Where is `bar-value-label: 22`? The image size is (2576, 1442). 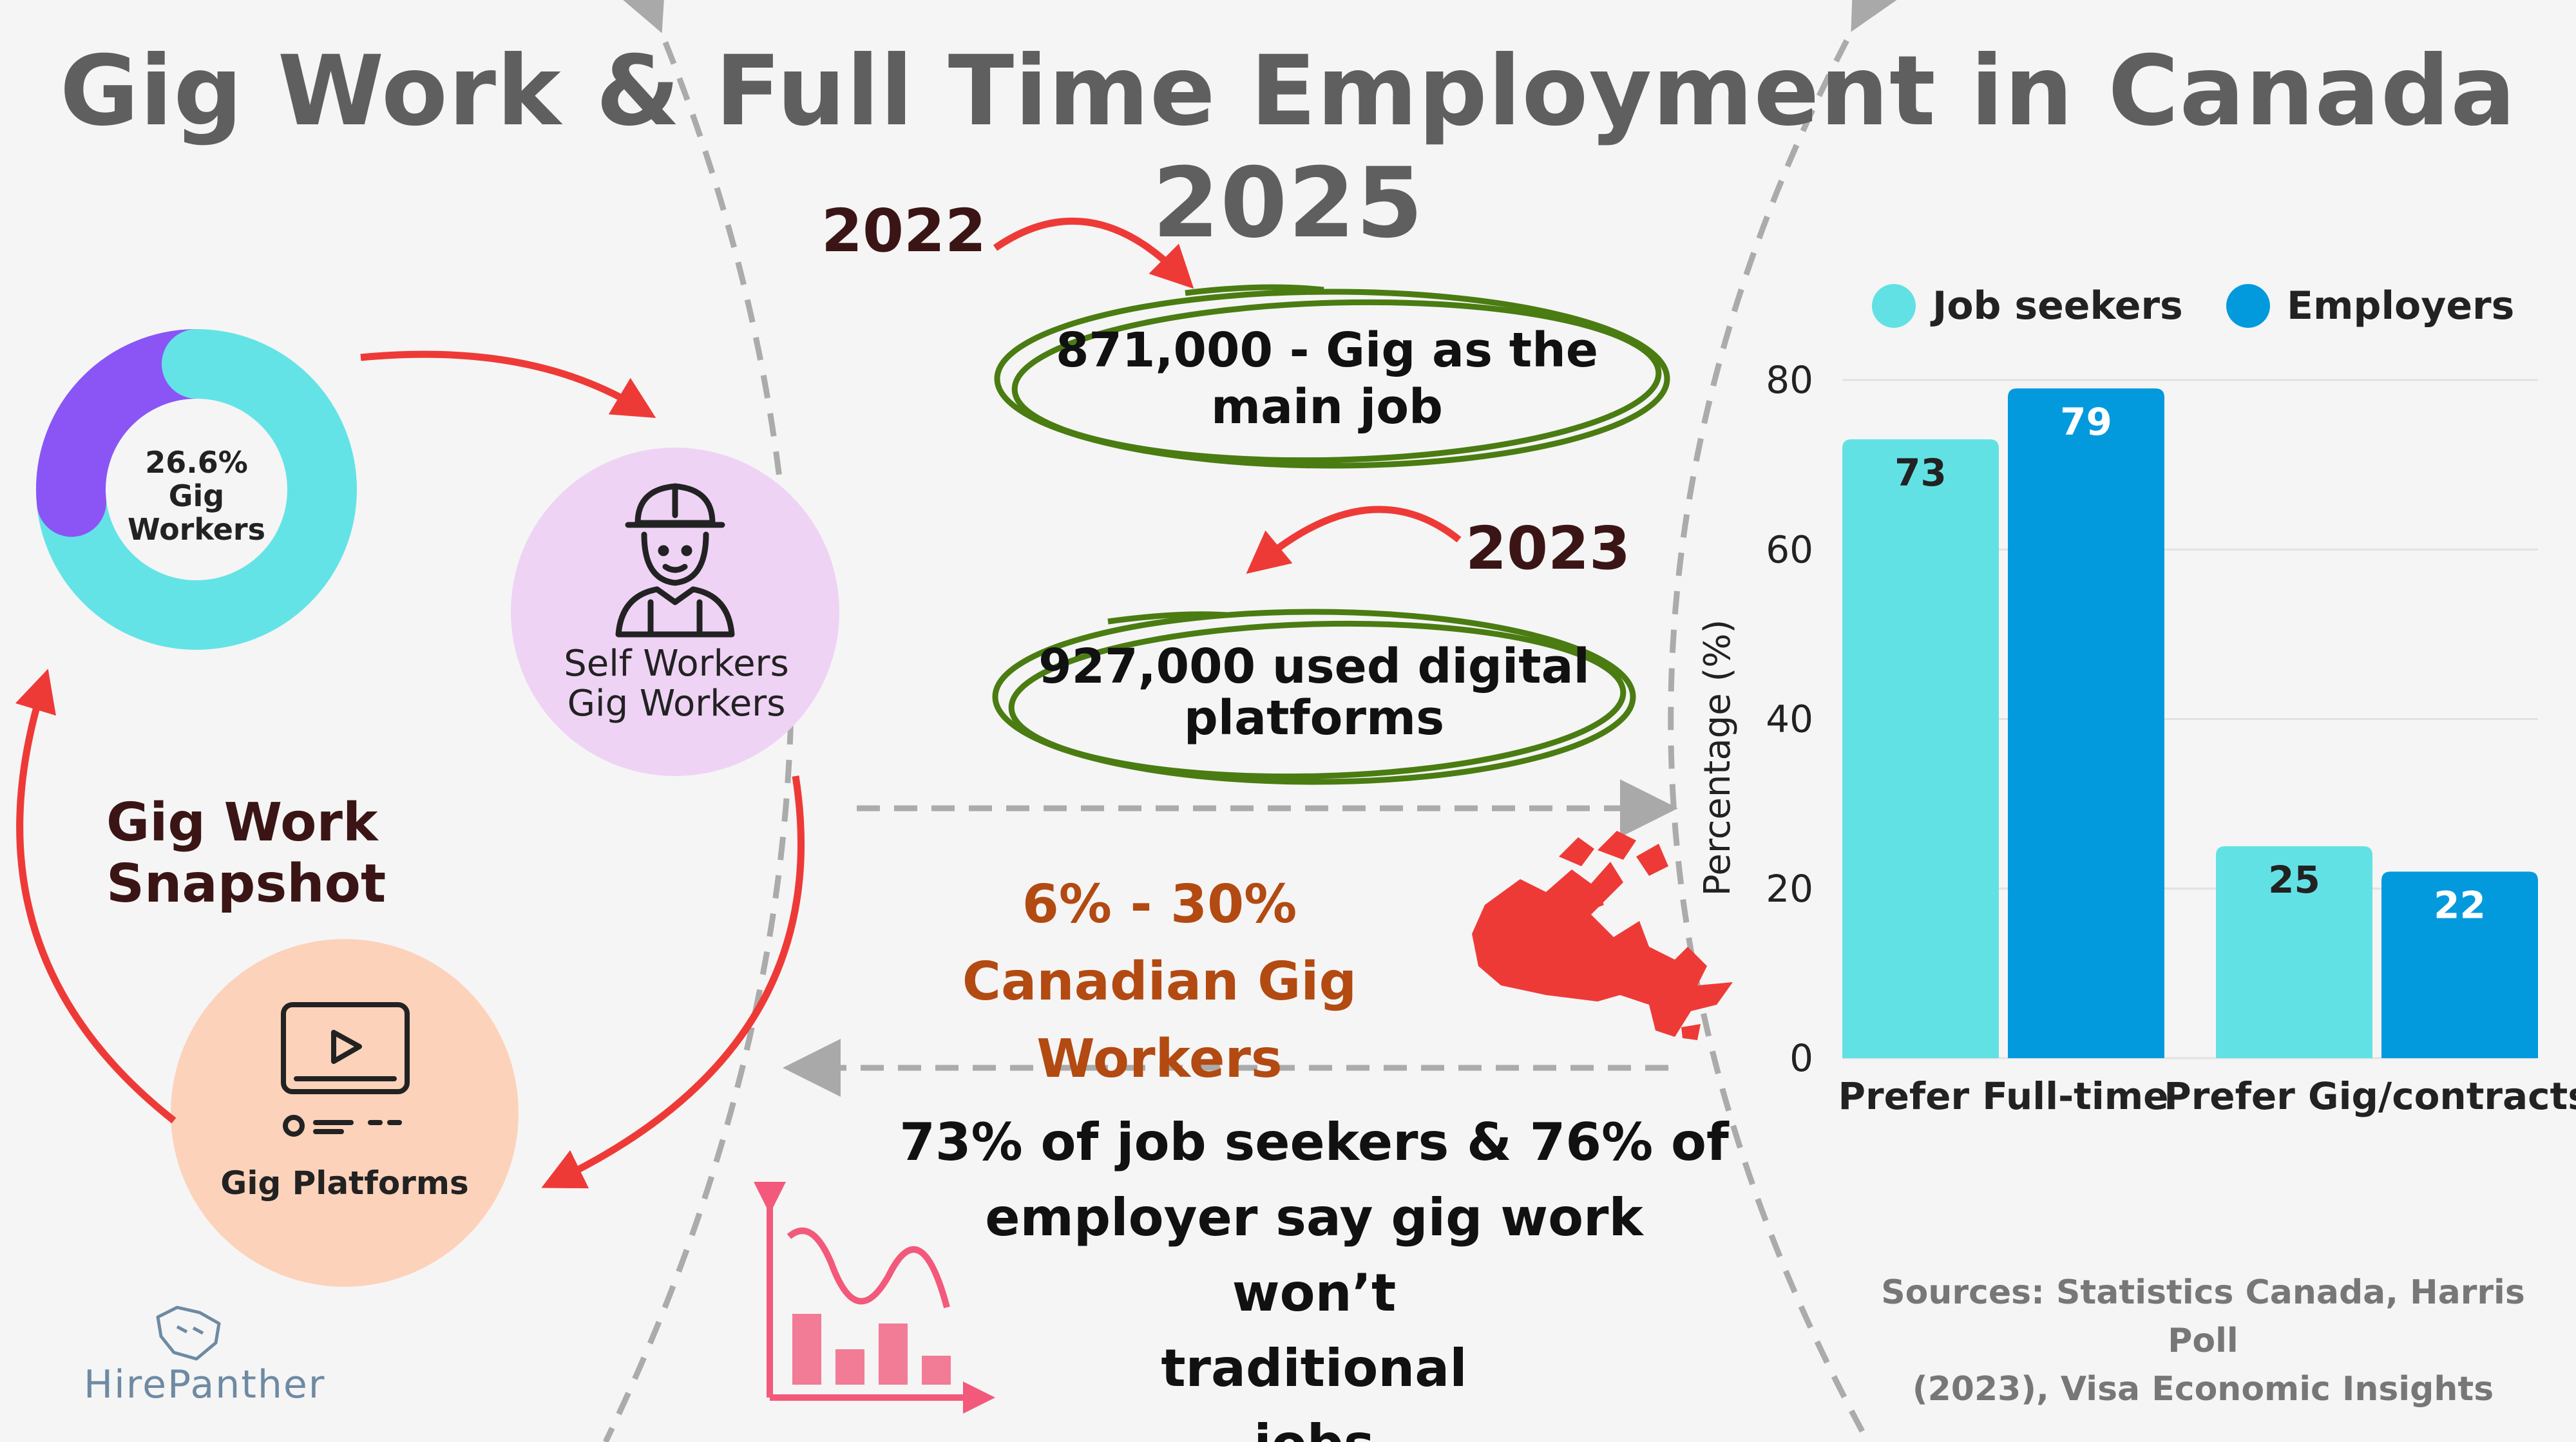 bar-value-label: 22 is located at coordinates (2460, 905).